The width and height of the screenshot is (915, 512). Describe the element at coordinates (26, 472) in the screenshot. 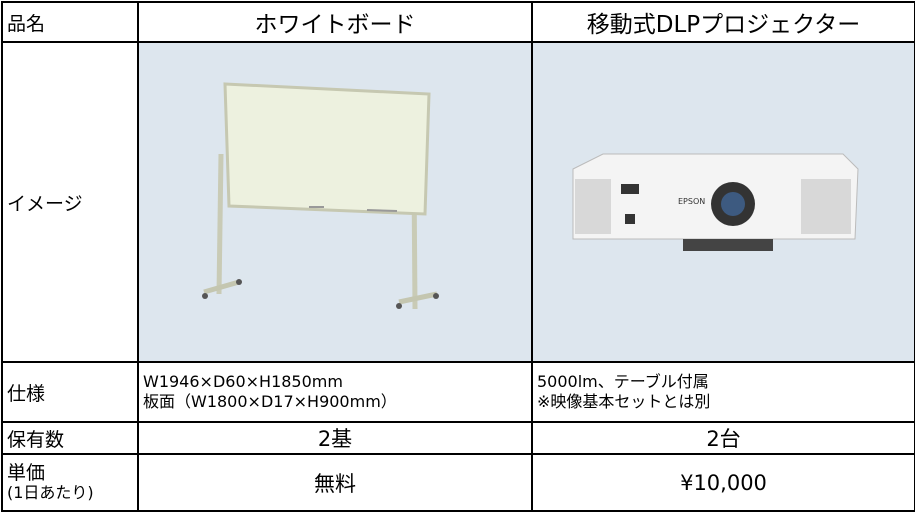

I see `row-label-line: 単価` at that location.